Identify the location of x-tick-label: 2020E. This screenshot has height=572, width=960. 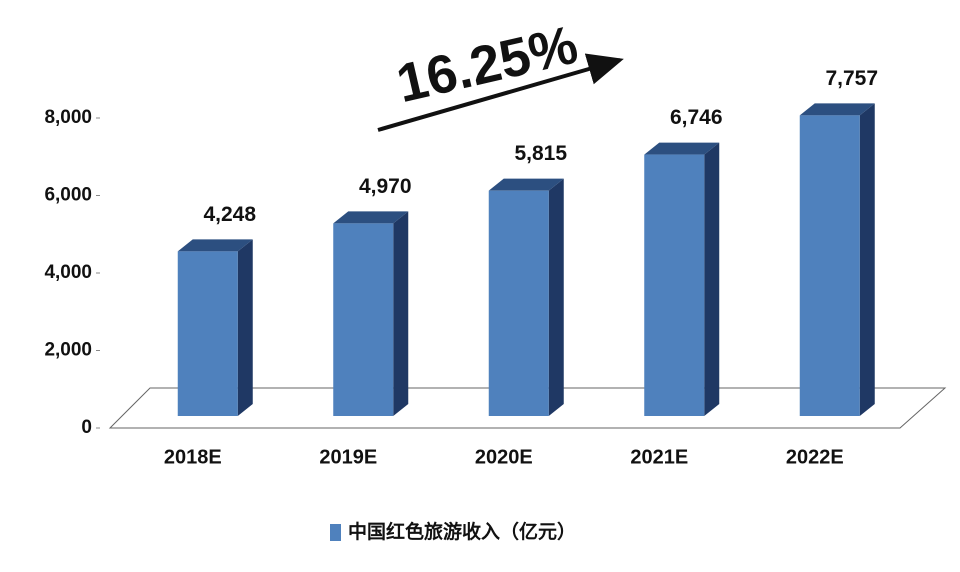
(504, 457).